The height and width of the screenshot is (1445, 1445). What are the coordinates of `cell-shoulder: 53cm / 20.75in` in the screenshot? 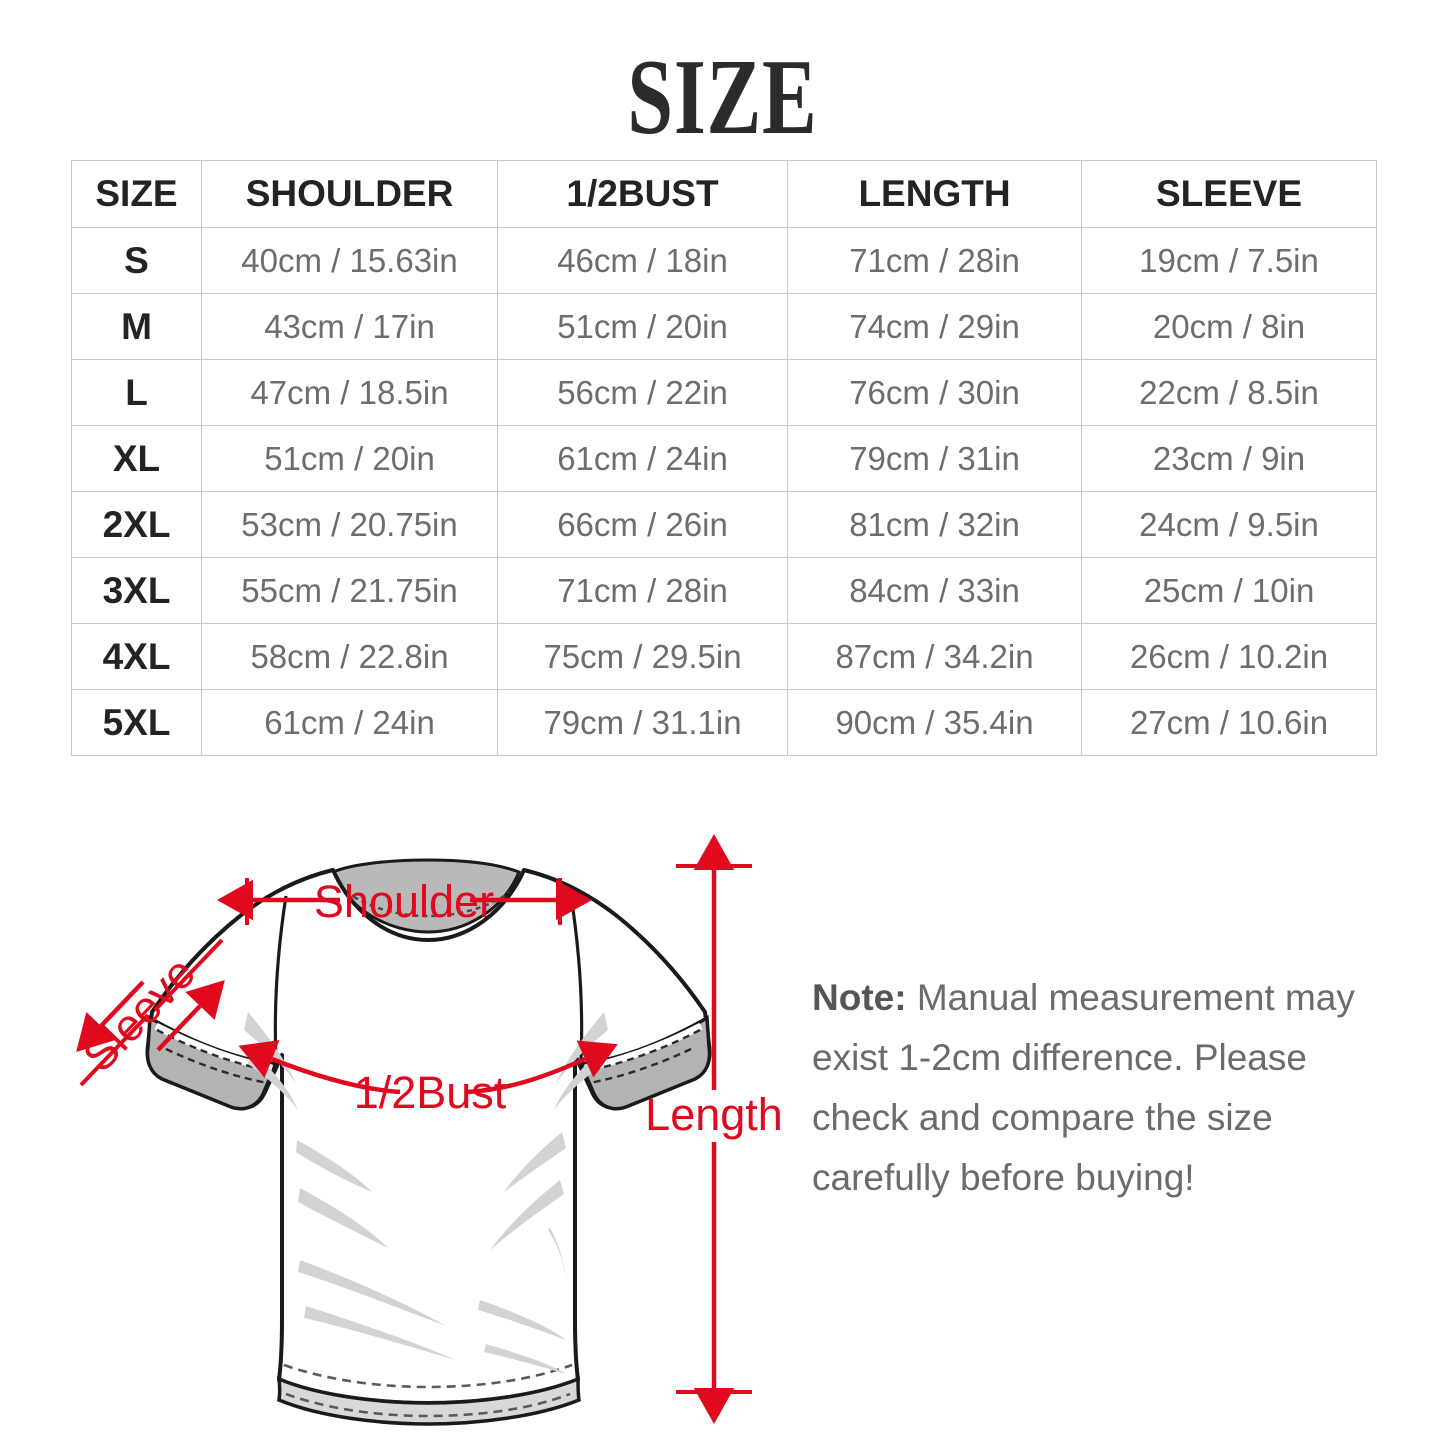 It's located at (349, 524).